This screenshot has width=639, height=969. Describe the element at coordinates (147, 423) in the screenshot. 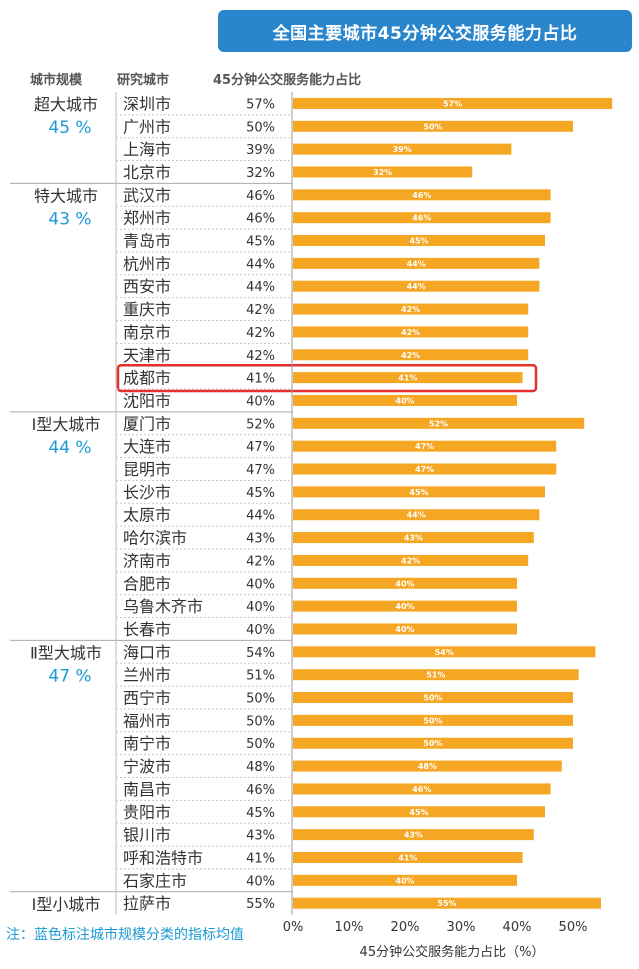

I see `city-label: 厦门市` at that location.